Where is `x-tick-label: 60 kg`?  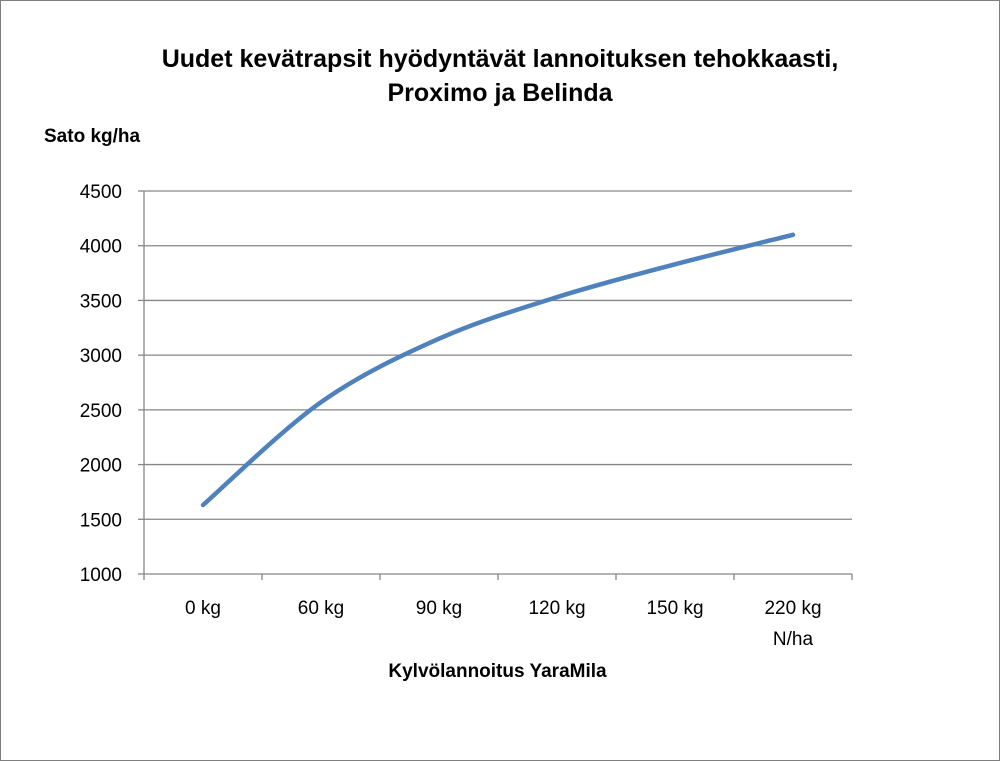
x-tick-label: 60 kg is located at coordinates (321, 608).